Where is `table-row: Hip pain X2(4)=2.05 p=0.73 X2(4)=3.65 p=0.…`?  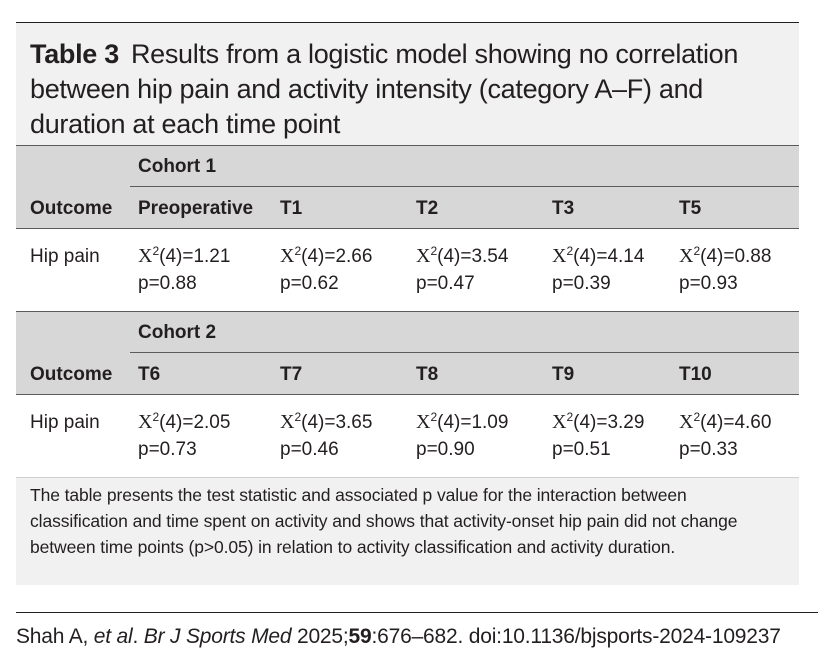
table-row: Hip pain X2(4)=2.05 p=0.73 X2(4)=3.65 p=0.… is located at coordinates (407, 436).